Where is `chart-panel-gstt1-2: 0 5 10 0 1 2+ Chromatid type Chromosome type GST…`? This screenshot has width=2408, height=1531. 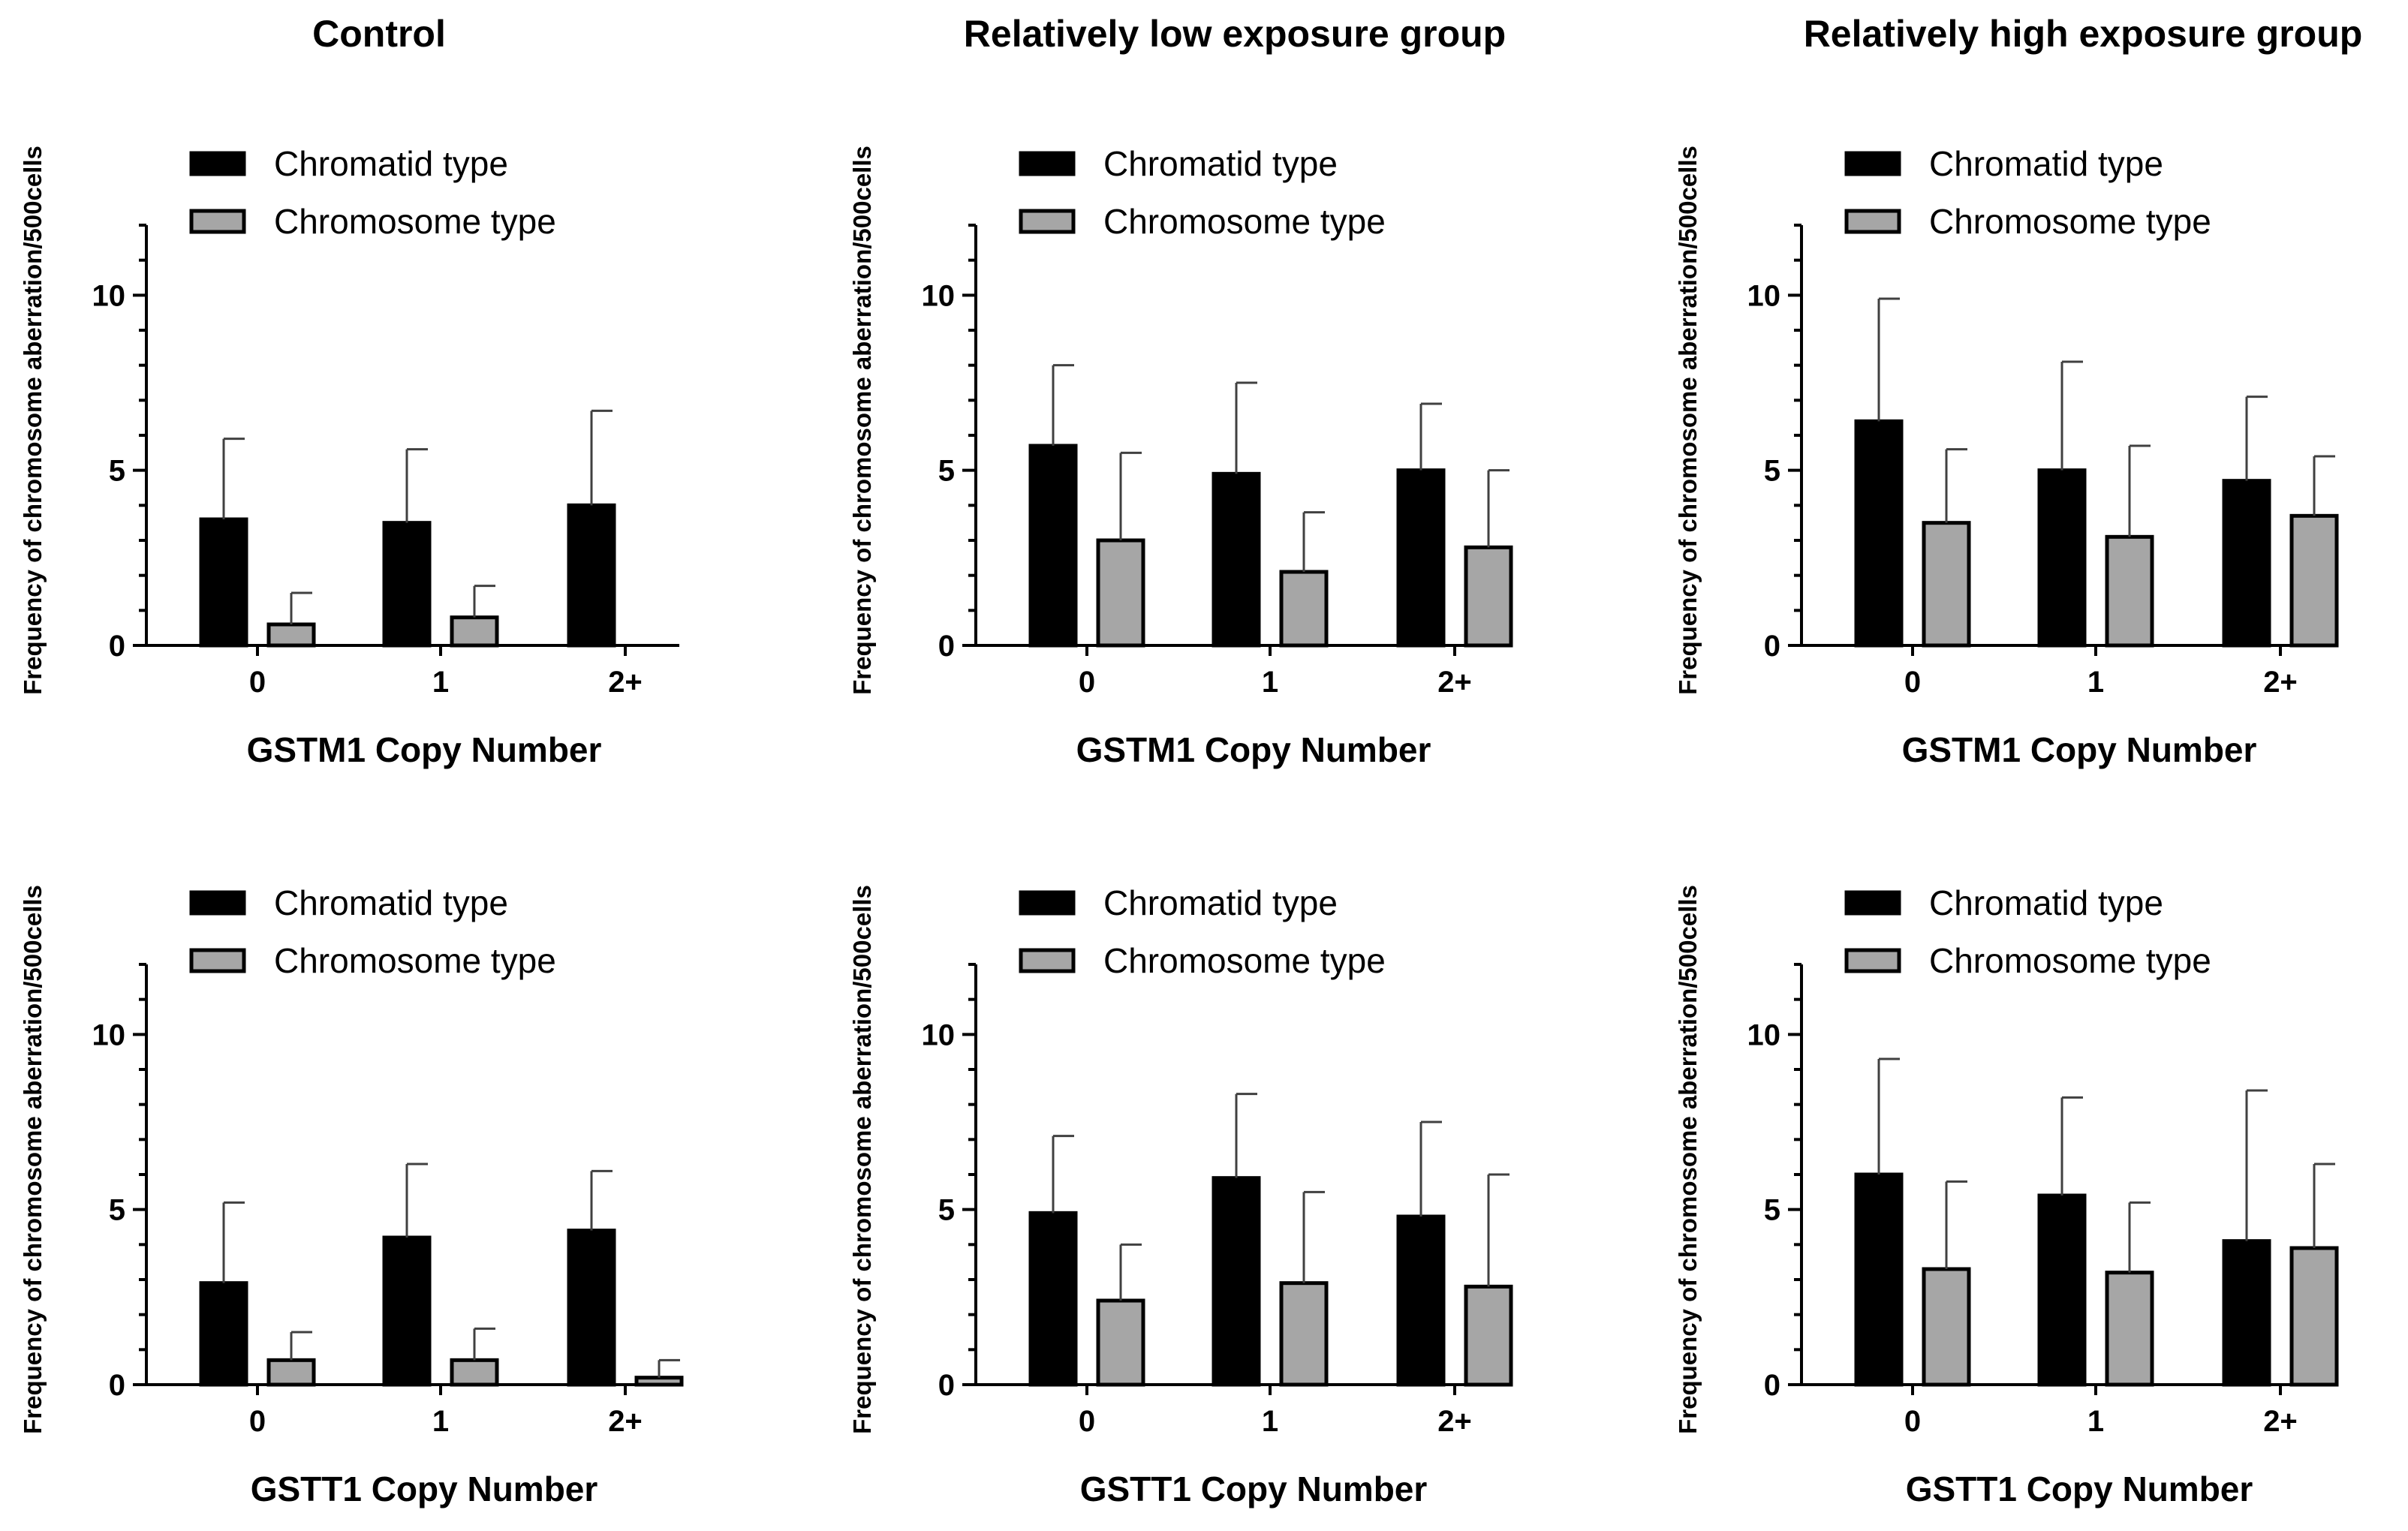
chart-panel-gstt1-2: 0 5 10 0 1 2+ Chromatid type Chromosome type GST… is located at coordinates (2006, 1195).